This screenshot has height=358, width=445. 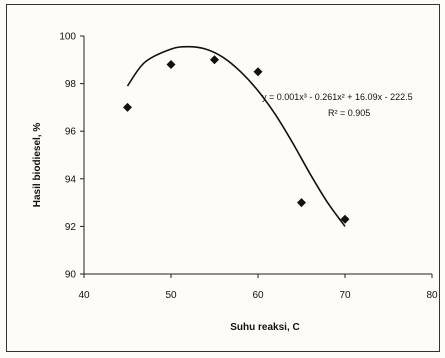 I want to click on x-tick-label: 40, so click(x=84, y=295).